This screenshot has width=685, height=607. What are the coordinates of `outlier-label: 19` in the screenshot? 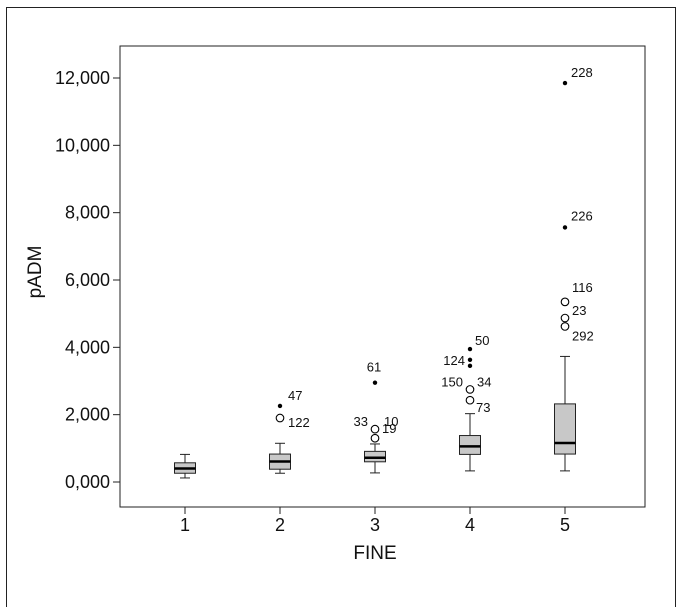 It's located at (389, 428).